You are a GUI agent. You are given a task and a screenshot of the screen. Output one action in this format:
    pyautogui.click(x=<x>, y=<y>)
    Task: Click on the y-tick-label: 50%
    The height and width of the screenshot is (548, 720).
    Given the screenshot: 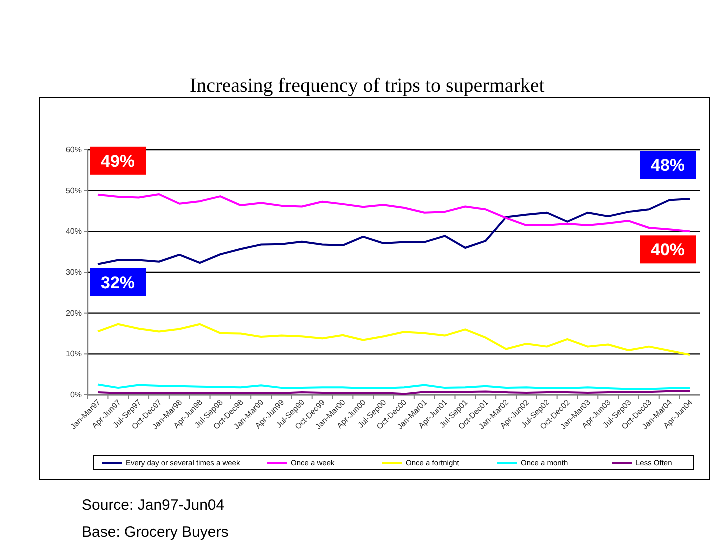 What is the action you would take?
    pyautogui.click(x=74, y=191)
    